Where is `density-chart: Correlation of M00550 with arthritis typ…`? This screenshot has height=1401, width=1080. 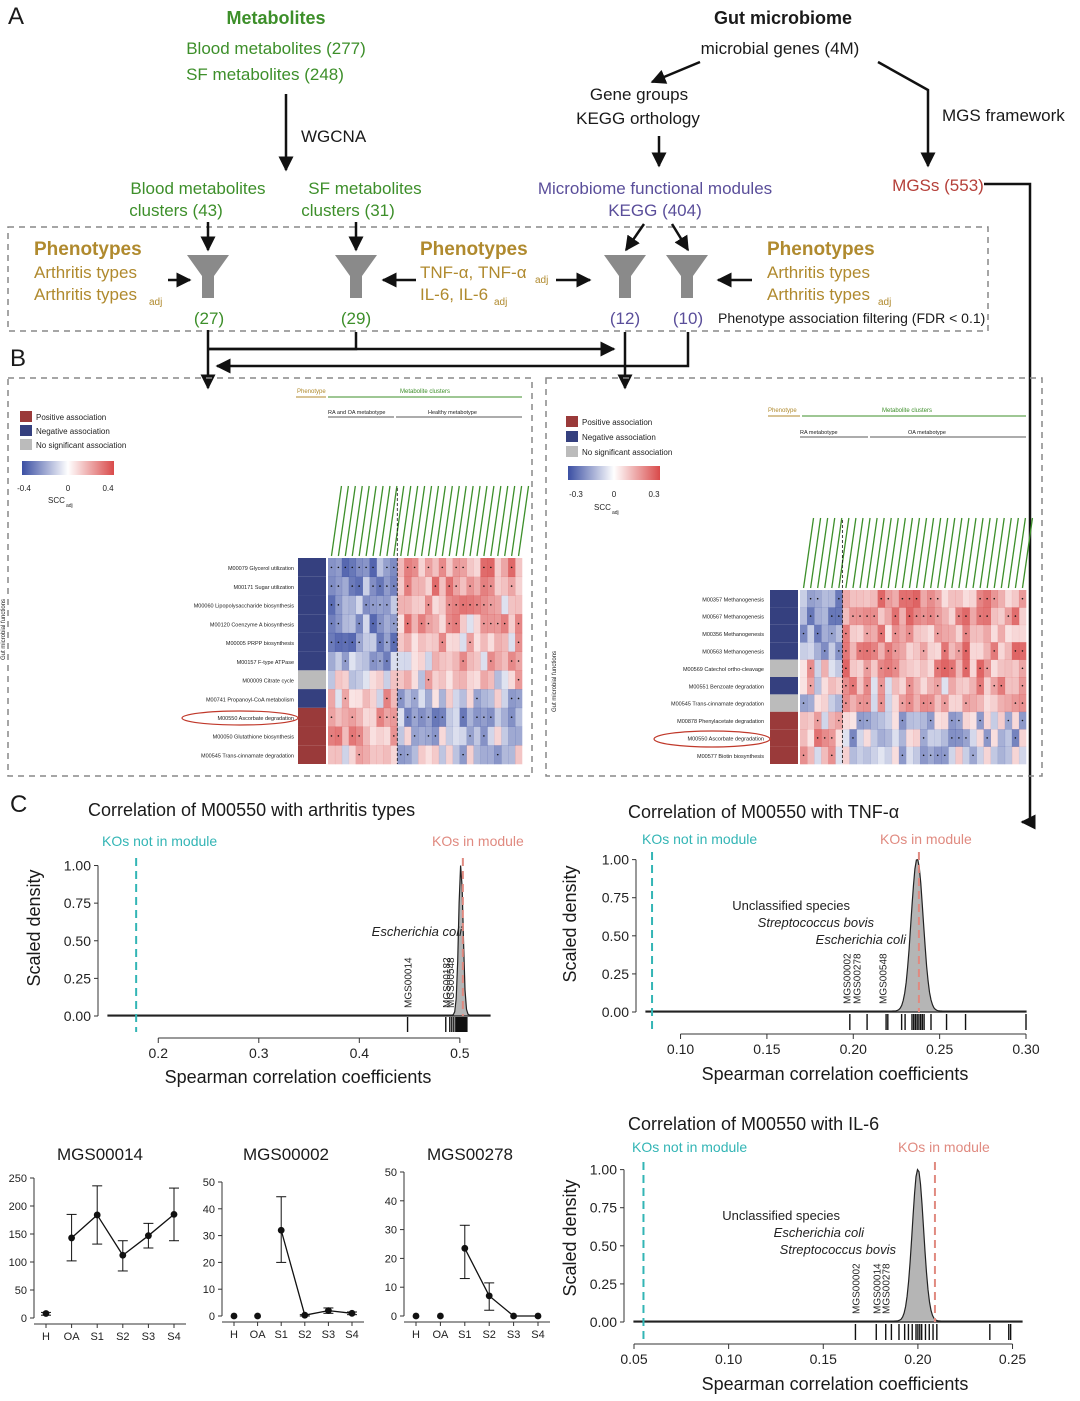
density-chart: Correlation of M00550 with arthritis typ… is located at coordinates (274, 943).